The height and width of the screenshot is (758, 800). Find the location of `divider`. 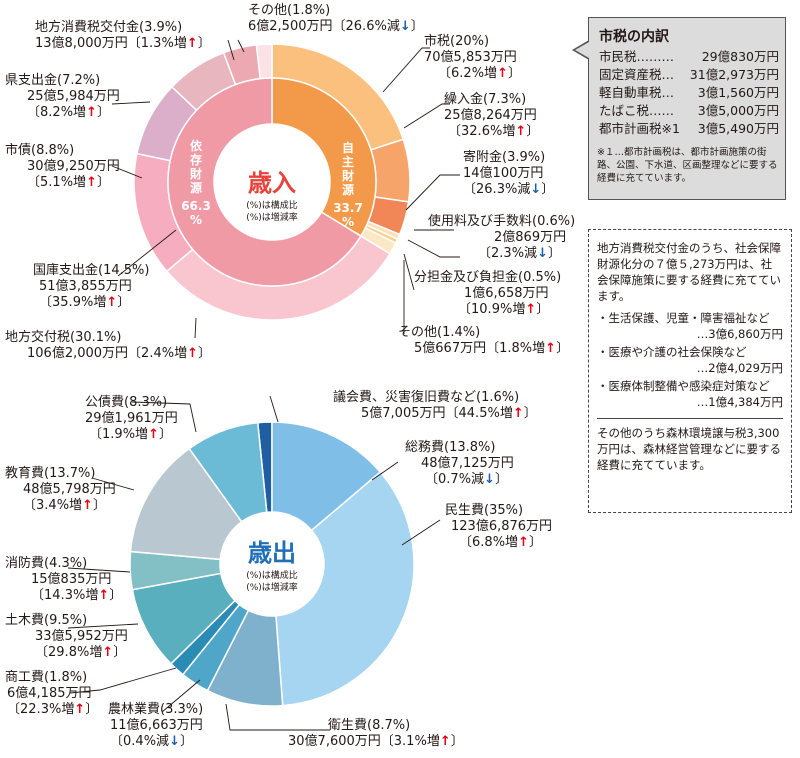

divider is located at coordinates (690, 418).